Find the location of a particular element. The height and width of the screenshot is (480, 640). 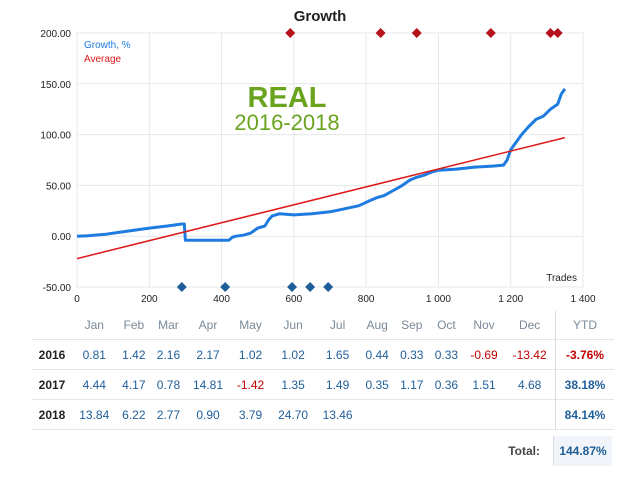

value-cell: 1.51 is located at coordinates (484, 384).